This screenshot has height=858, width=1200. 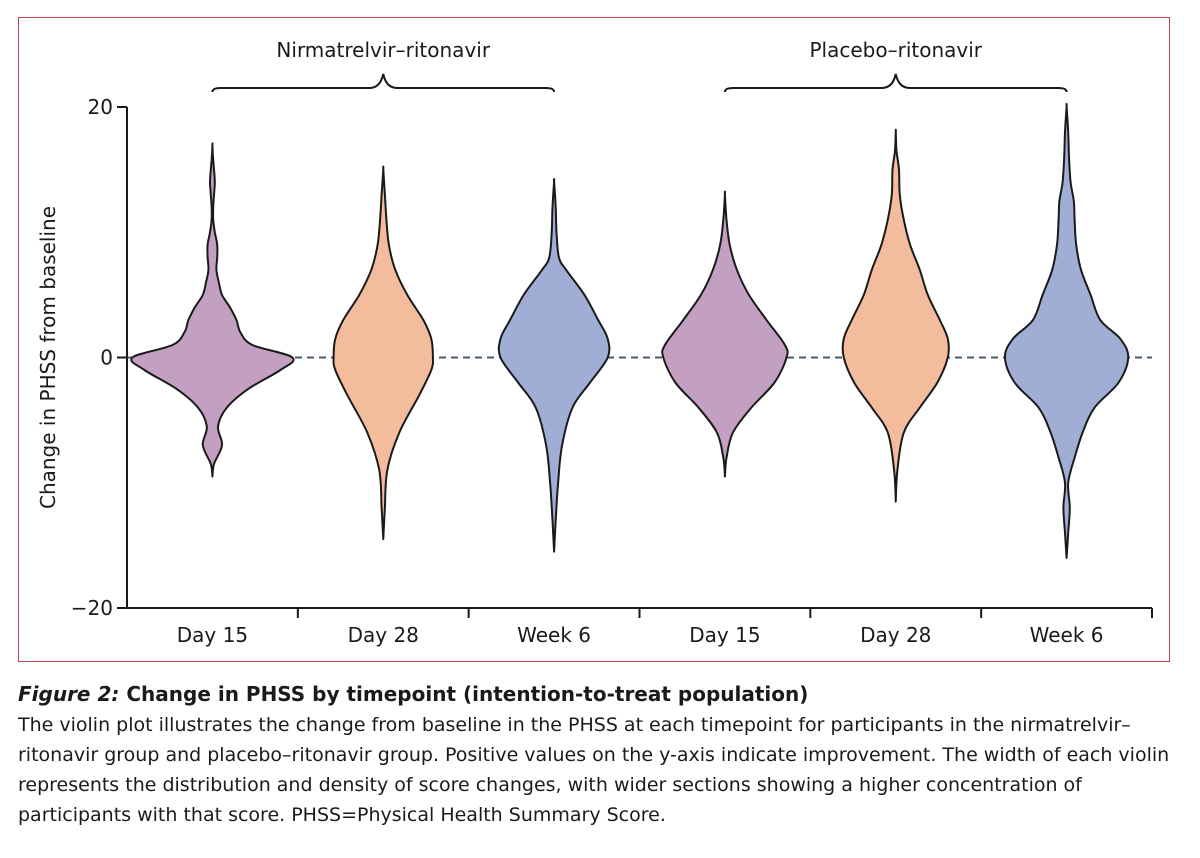 What do you see at coordinates (92, 608) in the screenshot?
I see `y-tick-label: −20` at bounding box center [92, 608].